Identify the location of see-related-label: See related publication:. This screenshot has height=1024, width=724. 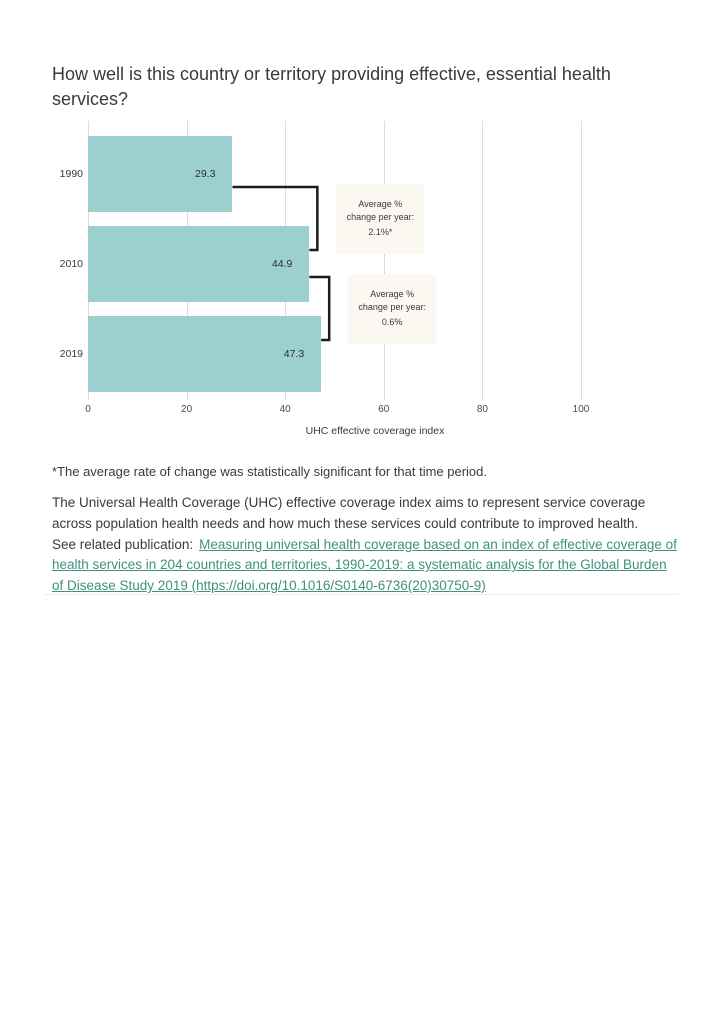
(123, 544).